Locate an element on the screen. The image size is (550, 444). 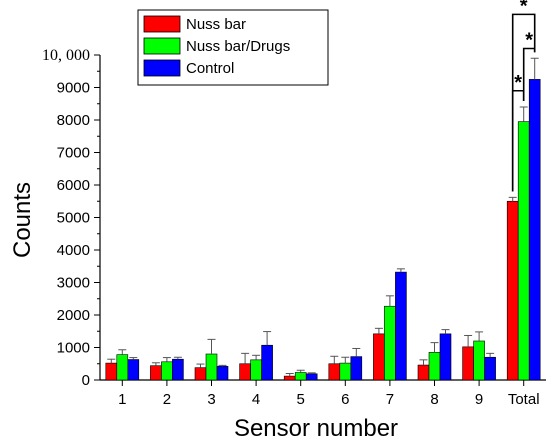
y-tick-label: 5000 is located at coordinates (73, 218).